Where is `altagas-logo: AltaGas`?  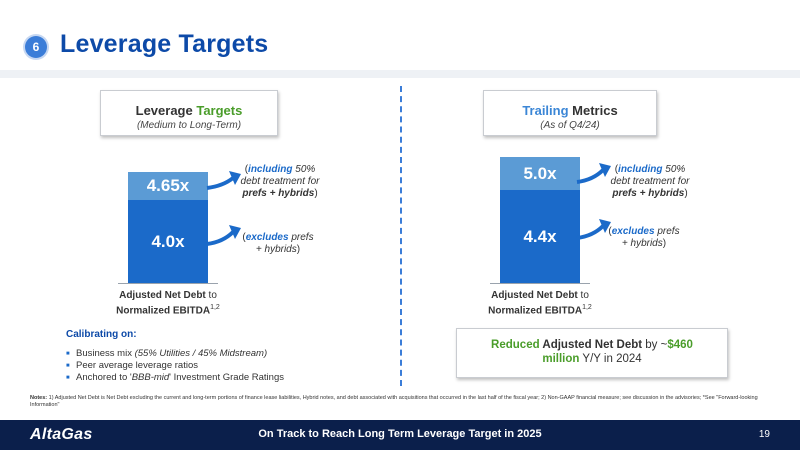
altagas-logo: AltaGas is located at coordinates (61, 434).